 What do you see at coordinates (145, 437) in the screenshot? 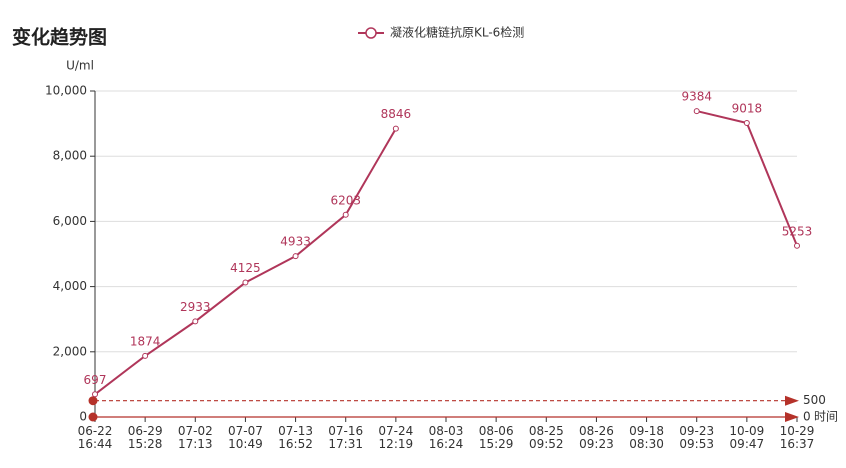
I see `x-tick-label: 06-29 15:28` at bounding box center [145, 437].